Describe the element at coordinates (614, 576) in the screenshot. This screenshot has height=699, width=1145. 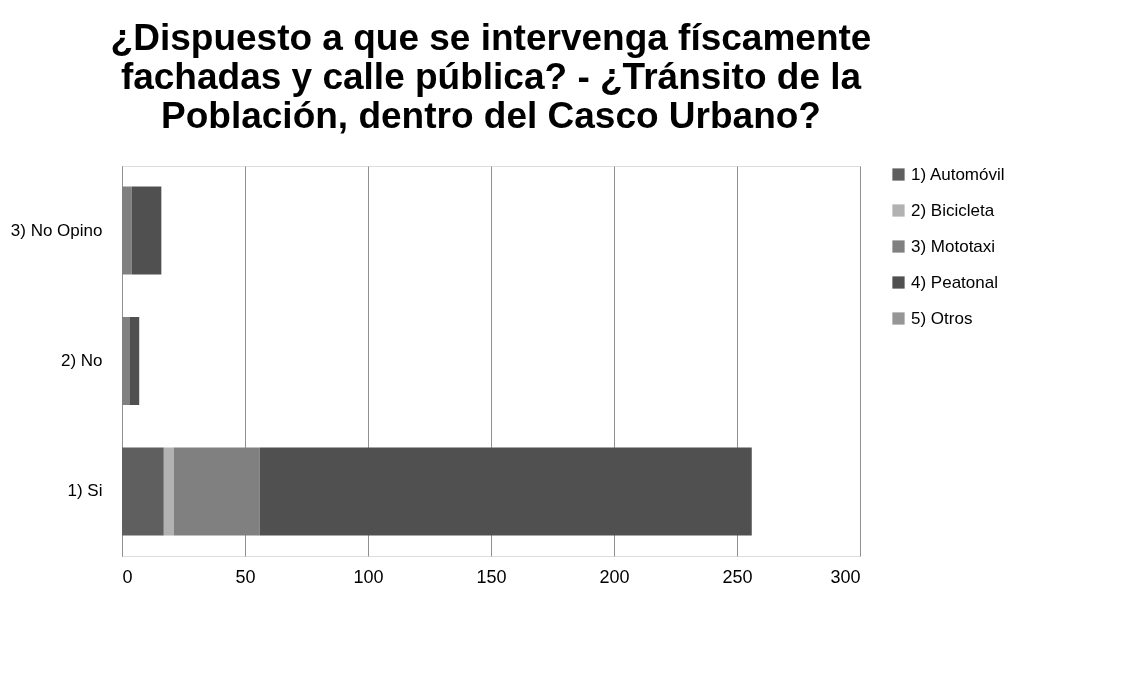
I see `x-tick-label: 200` at that location.